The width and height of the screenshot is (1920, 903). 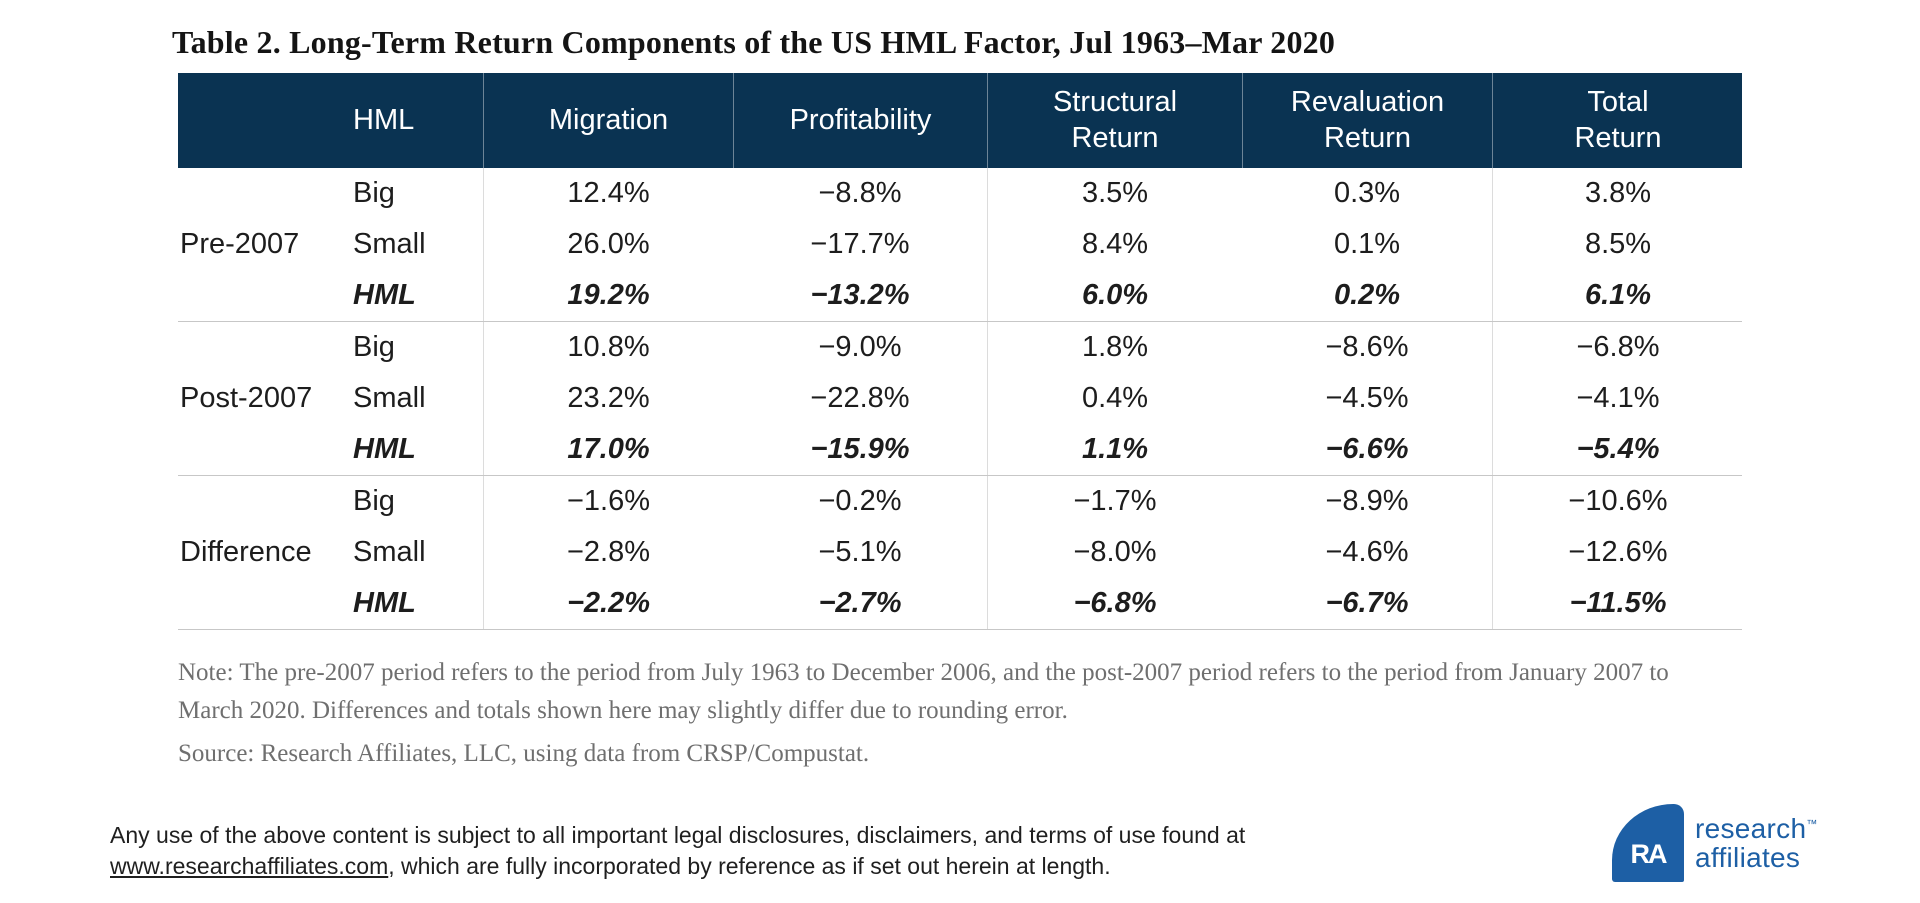 What do you see at coordinates (1617, 120) in the screenshot?
I see `header-total-return: Total Return` at bounding box center [1617, 120].